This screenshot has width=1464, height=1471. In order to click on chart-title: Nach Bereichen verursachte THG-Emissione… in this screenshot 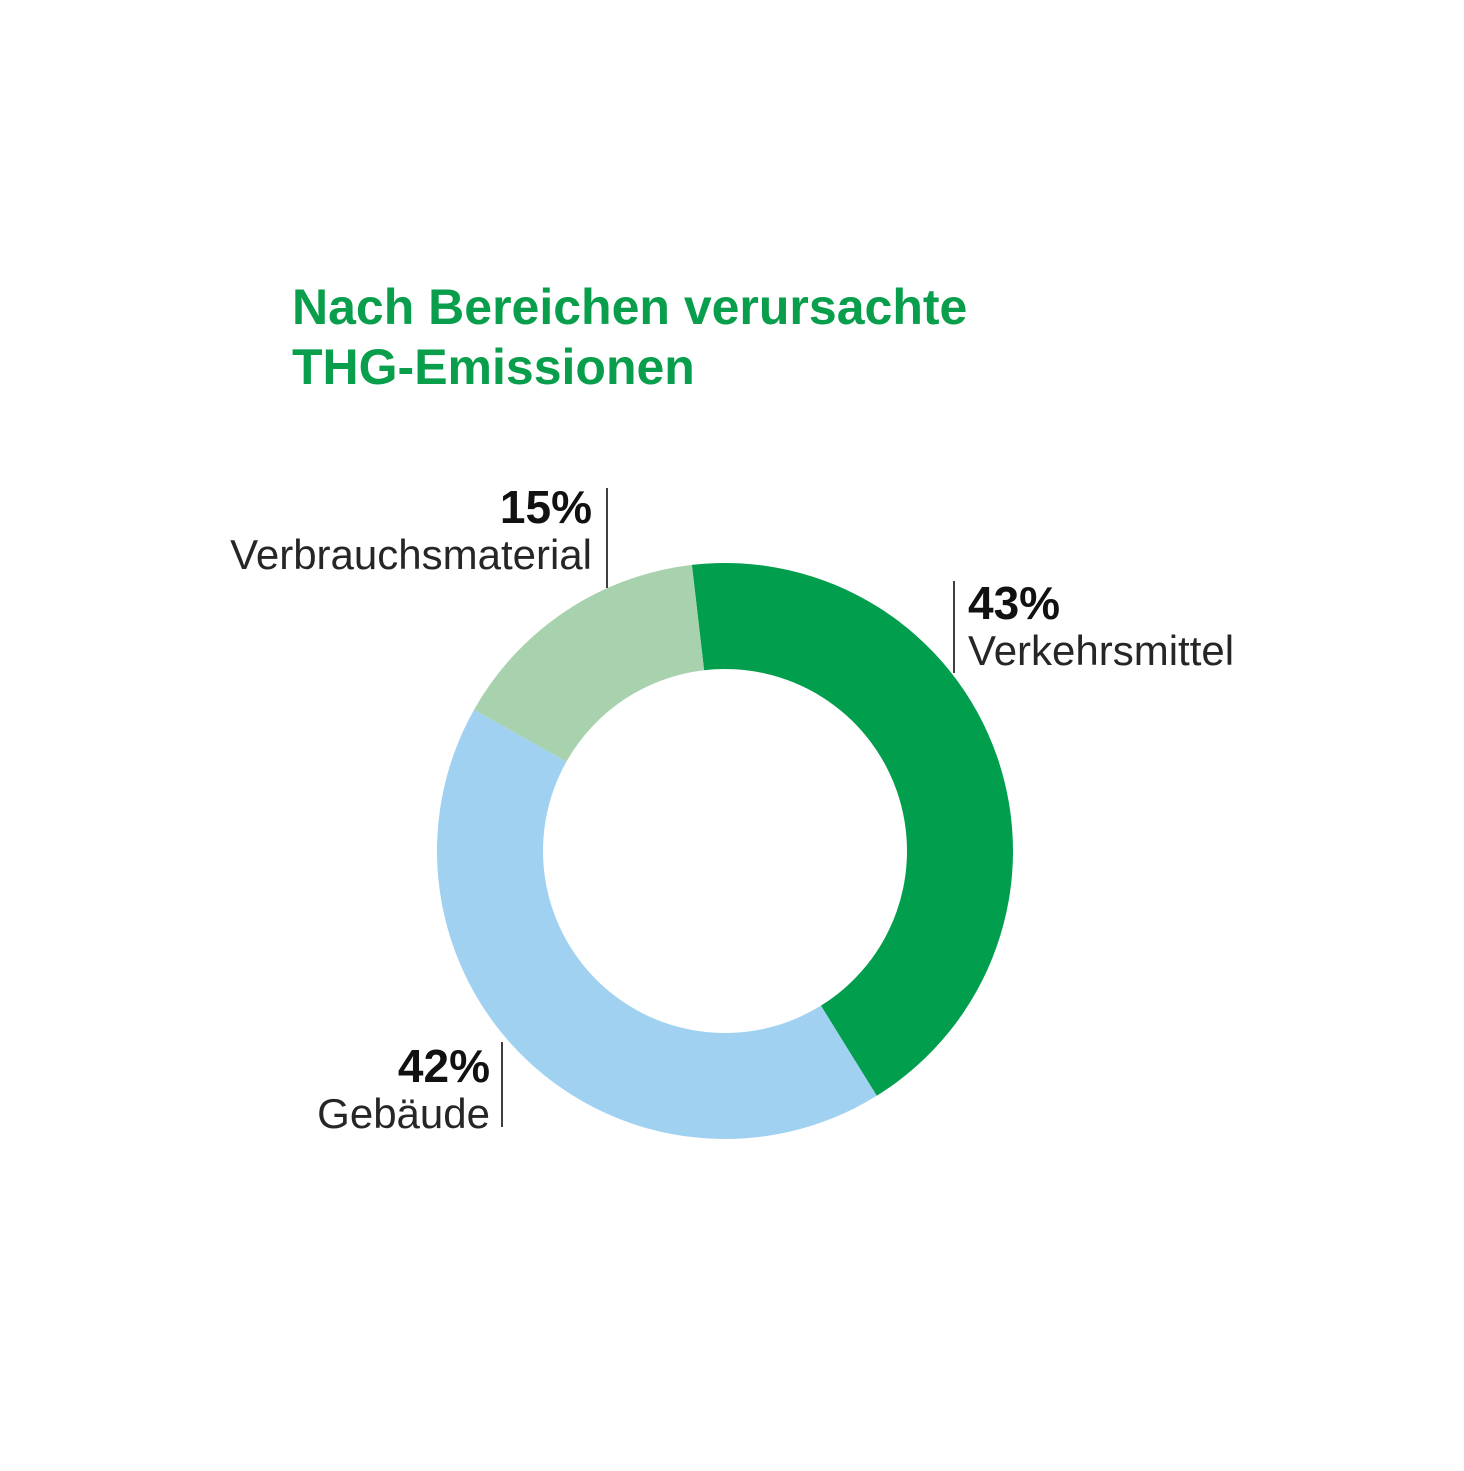, I will do `click(629, 337)`.